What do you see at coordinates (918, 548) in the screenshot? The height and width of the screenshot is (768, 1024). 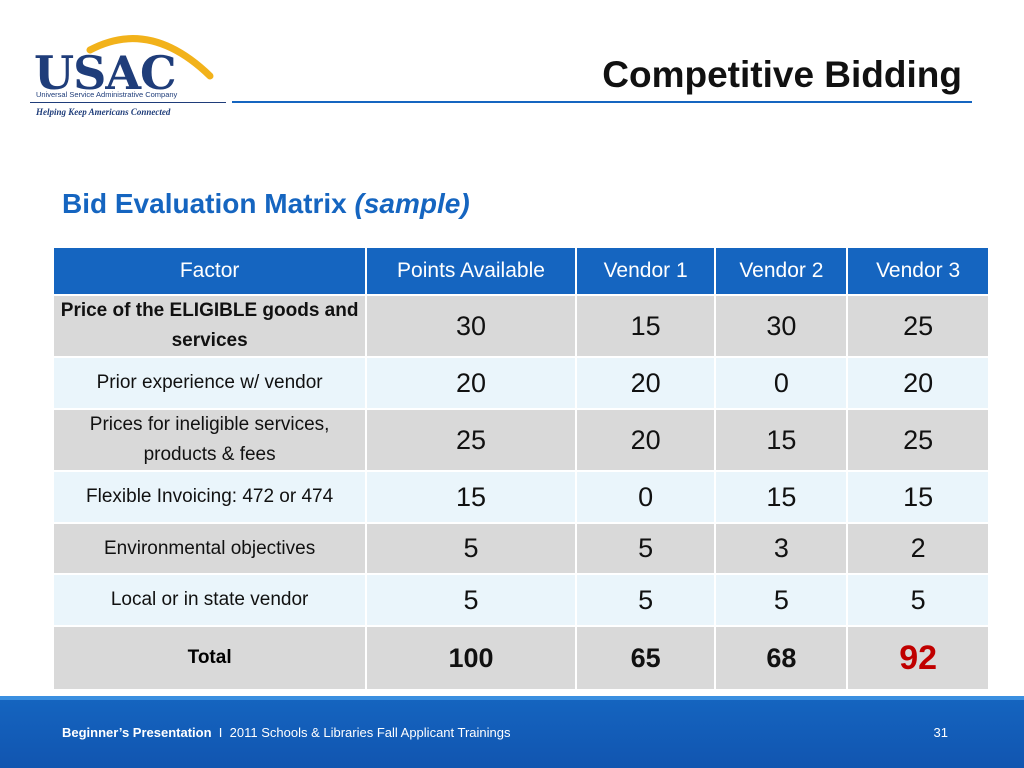 I see `value-cell: 2` at bounding box center [918, 548].